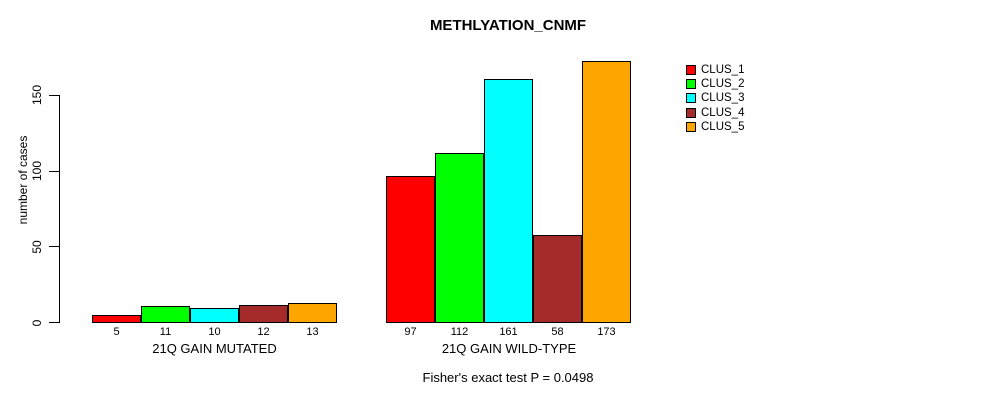 The height and width of the screenshot is (400, 990). I want to click on bar-value-clus_2-group0: 11, so click(165, 332).